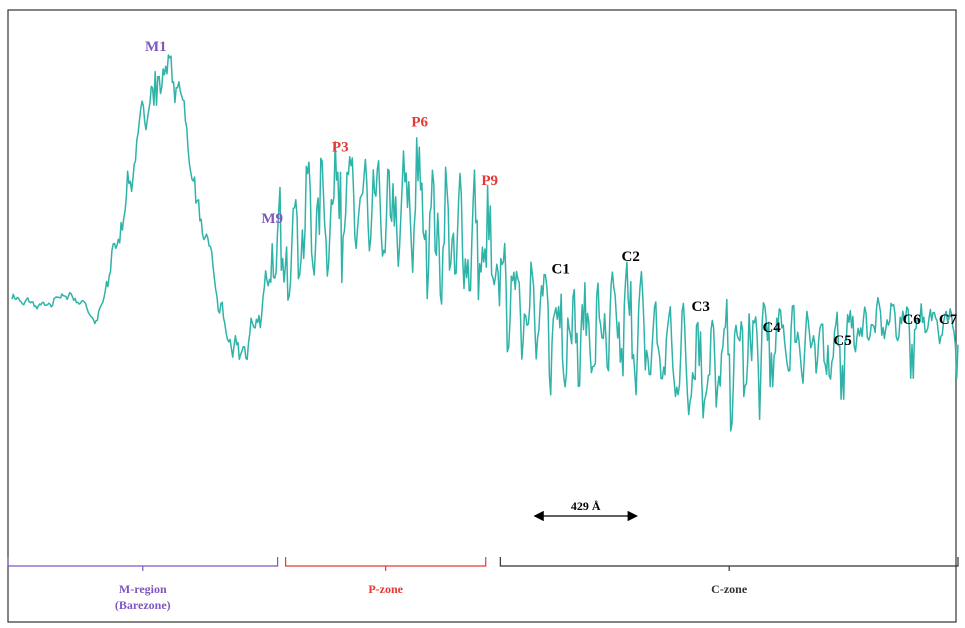 The width and height of the screenshot is (965, 628). What do you see at coordinates (561, 269) in the screenshot?
I see `peak-label-c1: C1` at bounding box center [561, 269].